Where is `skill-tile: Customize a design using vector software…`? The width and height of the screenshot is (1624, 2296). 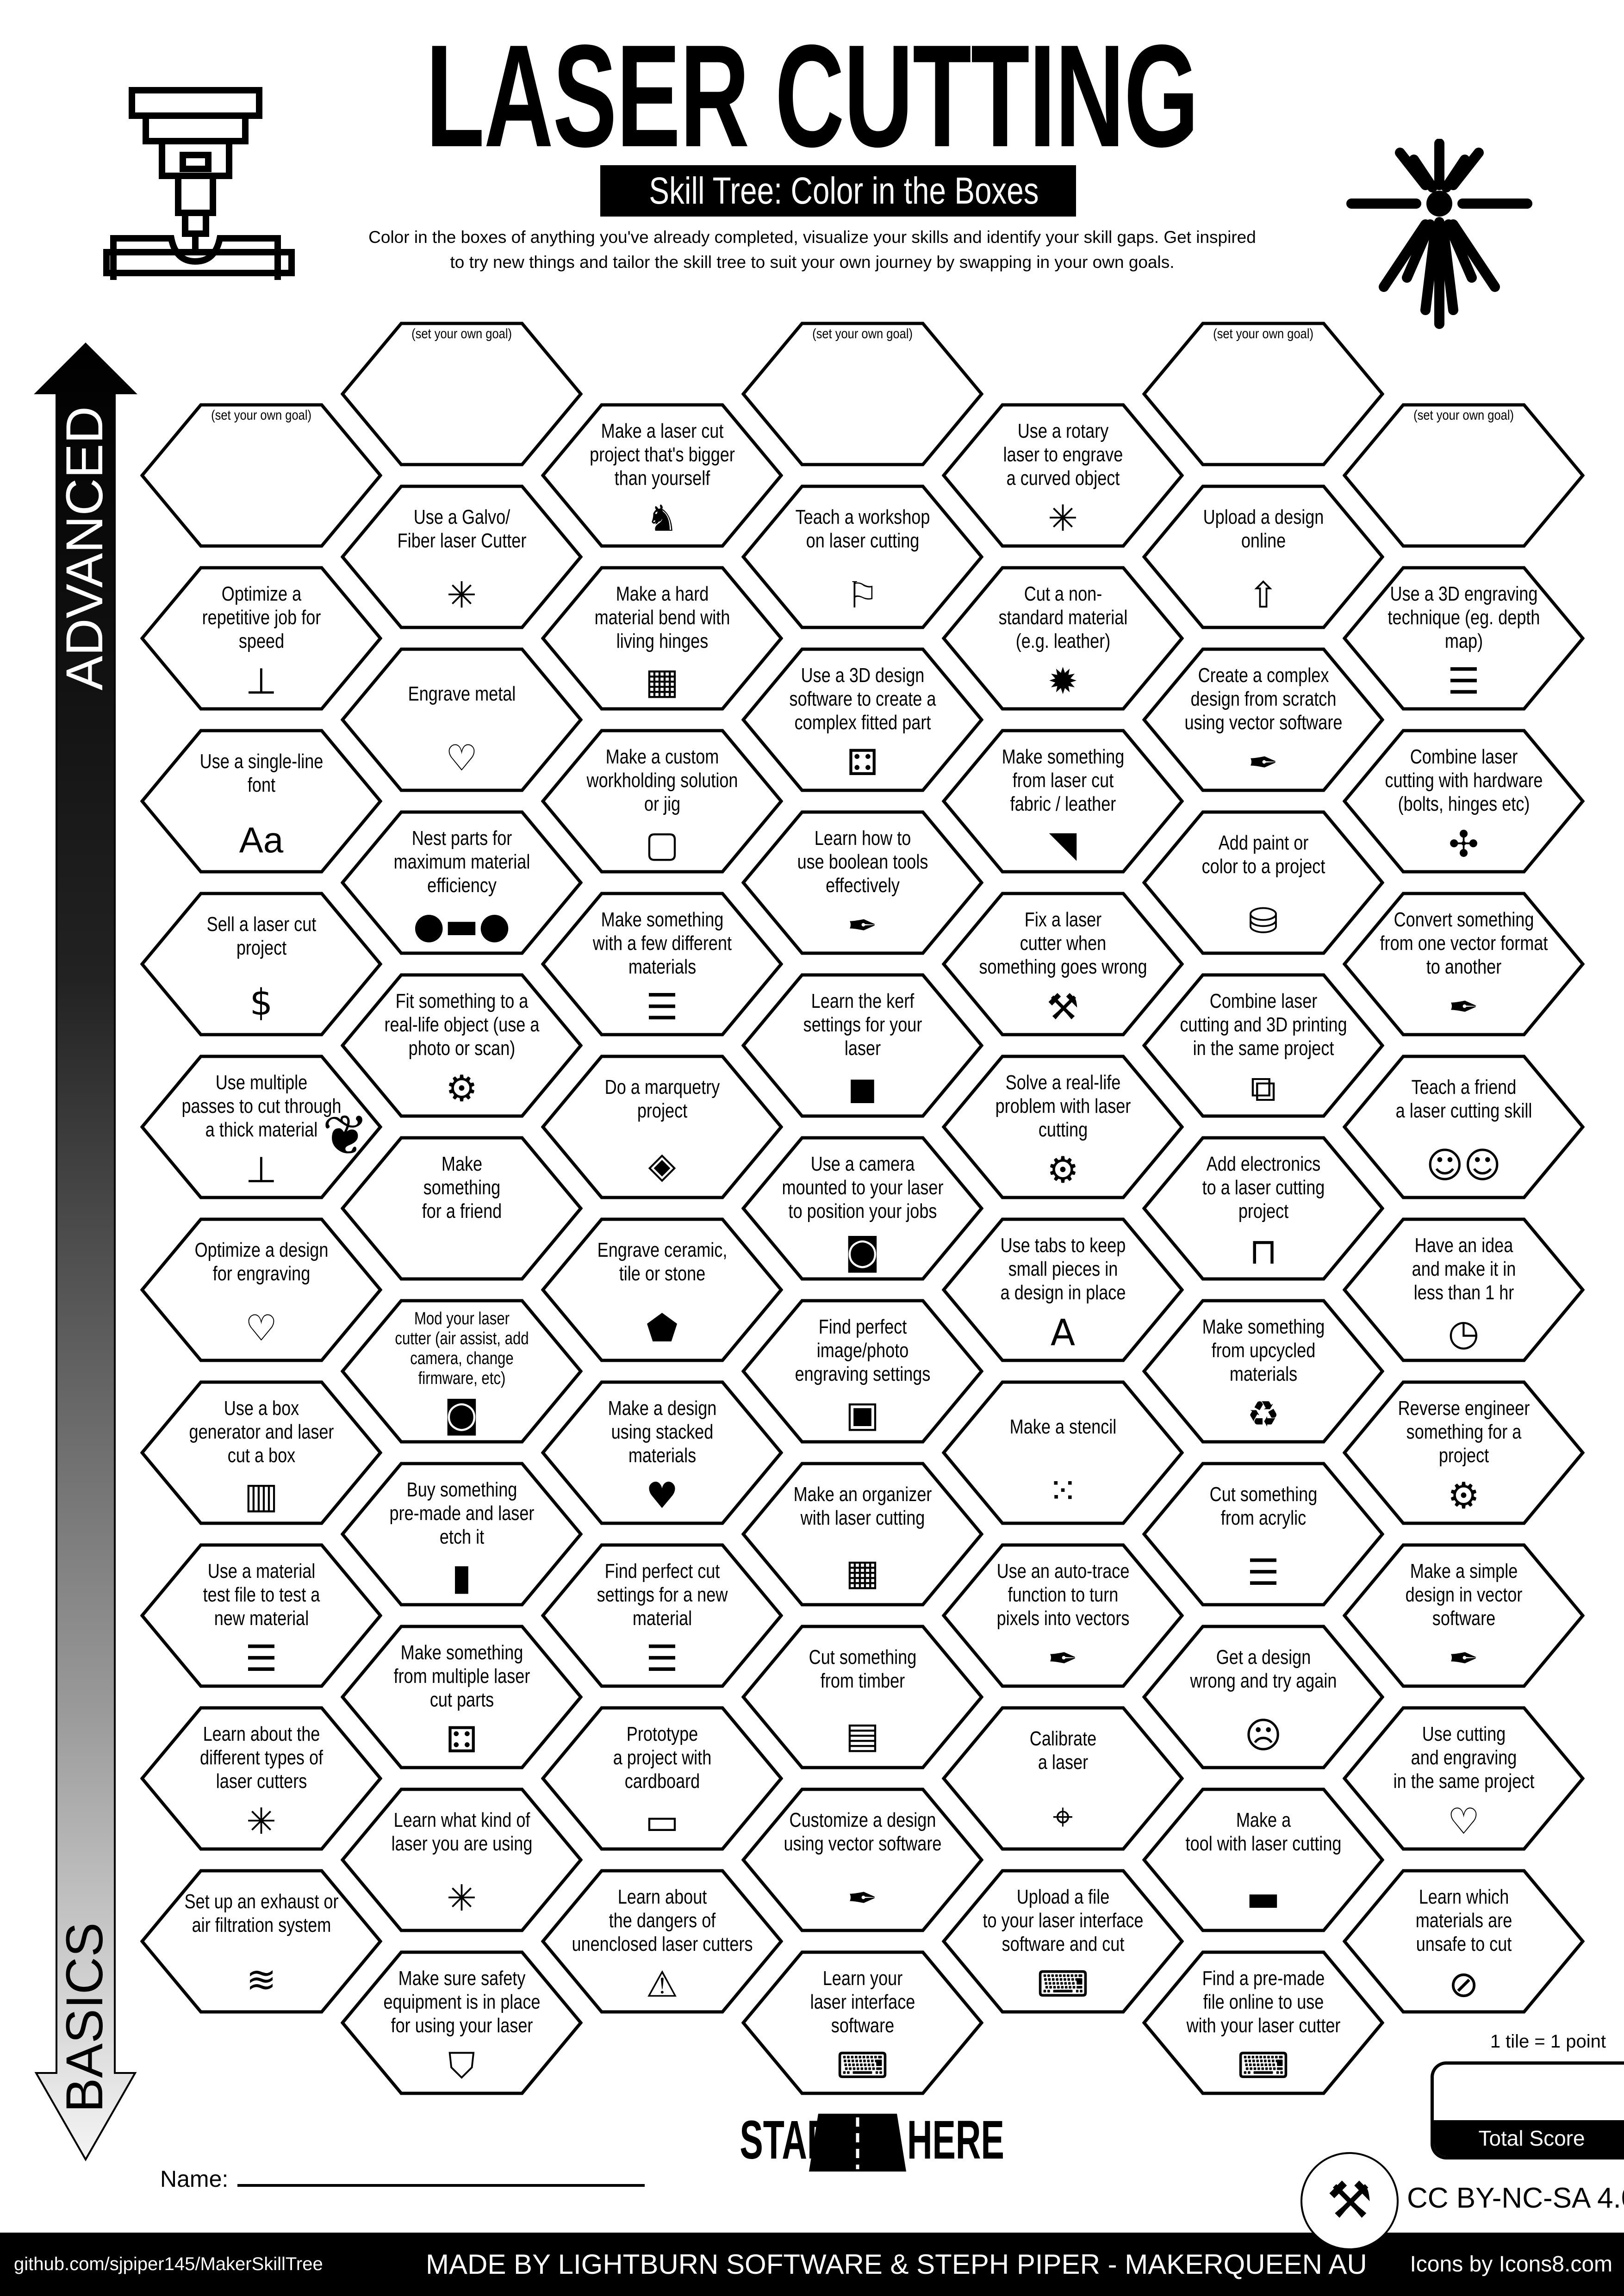
skill-tile: Customize a design using vector software… is located at coordinates (862, 1860).